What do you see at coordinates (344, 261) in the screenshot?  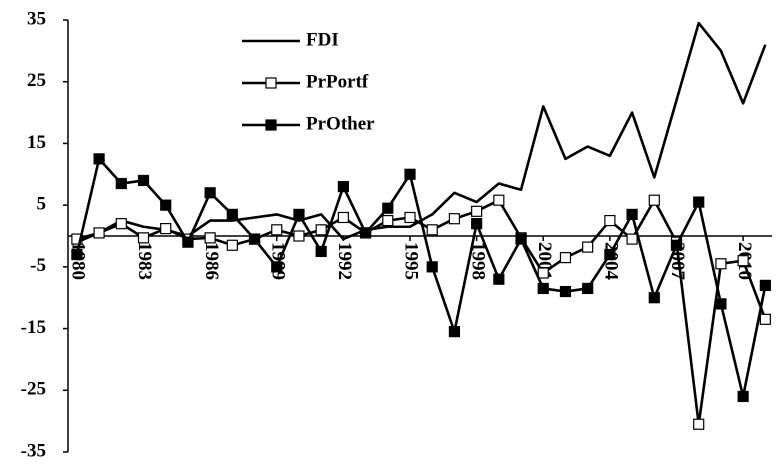 I see `x-tick-label: 1992` at bounding box center [344, 261].